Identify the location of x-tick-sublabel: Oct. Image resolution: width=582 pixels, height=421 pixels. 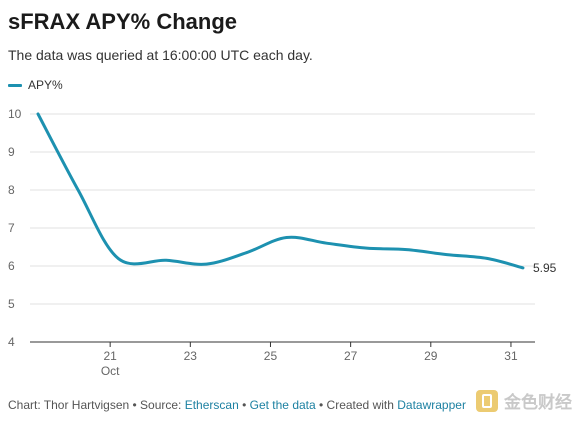
(110, 371).